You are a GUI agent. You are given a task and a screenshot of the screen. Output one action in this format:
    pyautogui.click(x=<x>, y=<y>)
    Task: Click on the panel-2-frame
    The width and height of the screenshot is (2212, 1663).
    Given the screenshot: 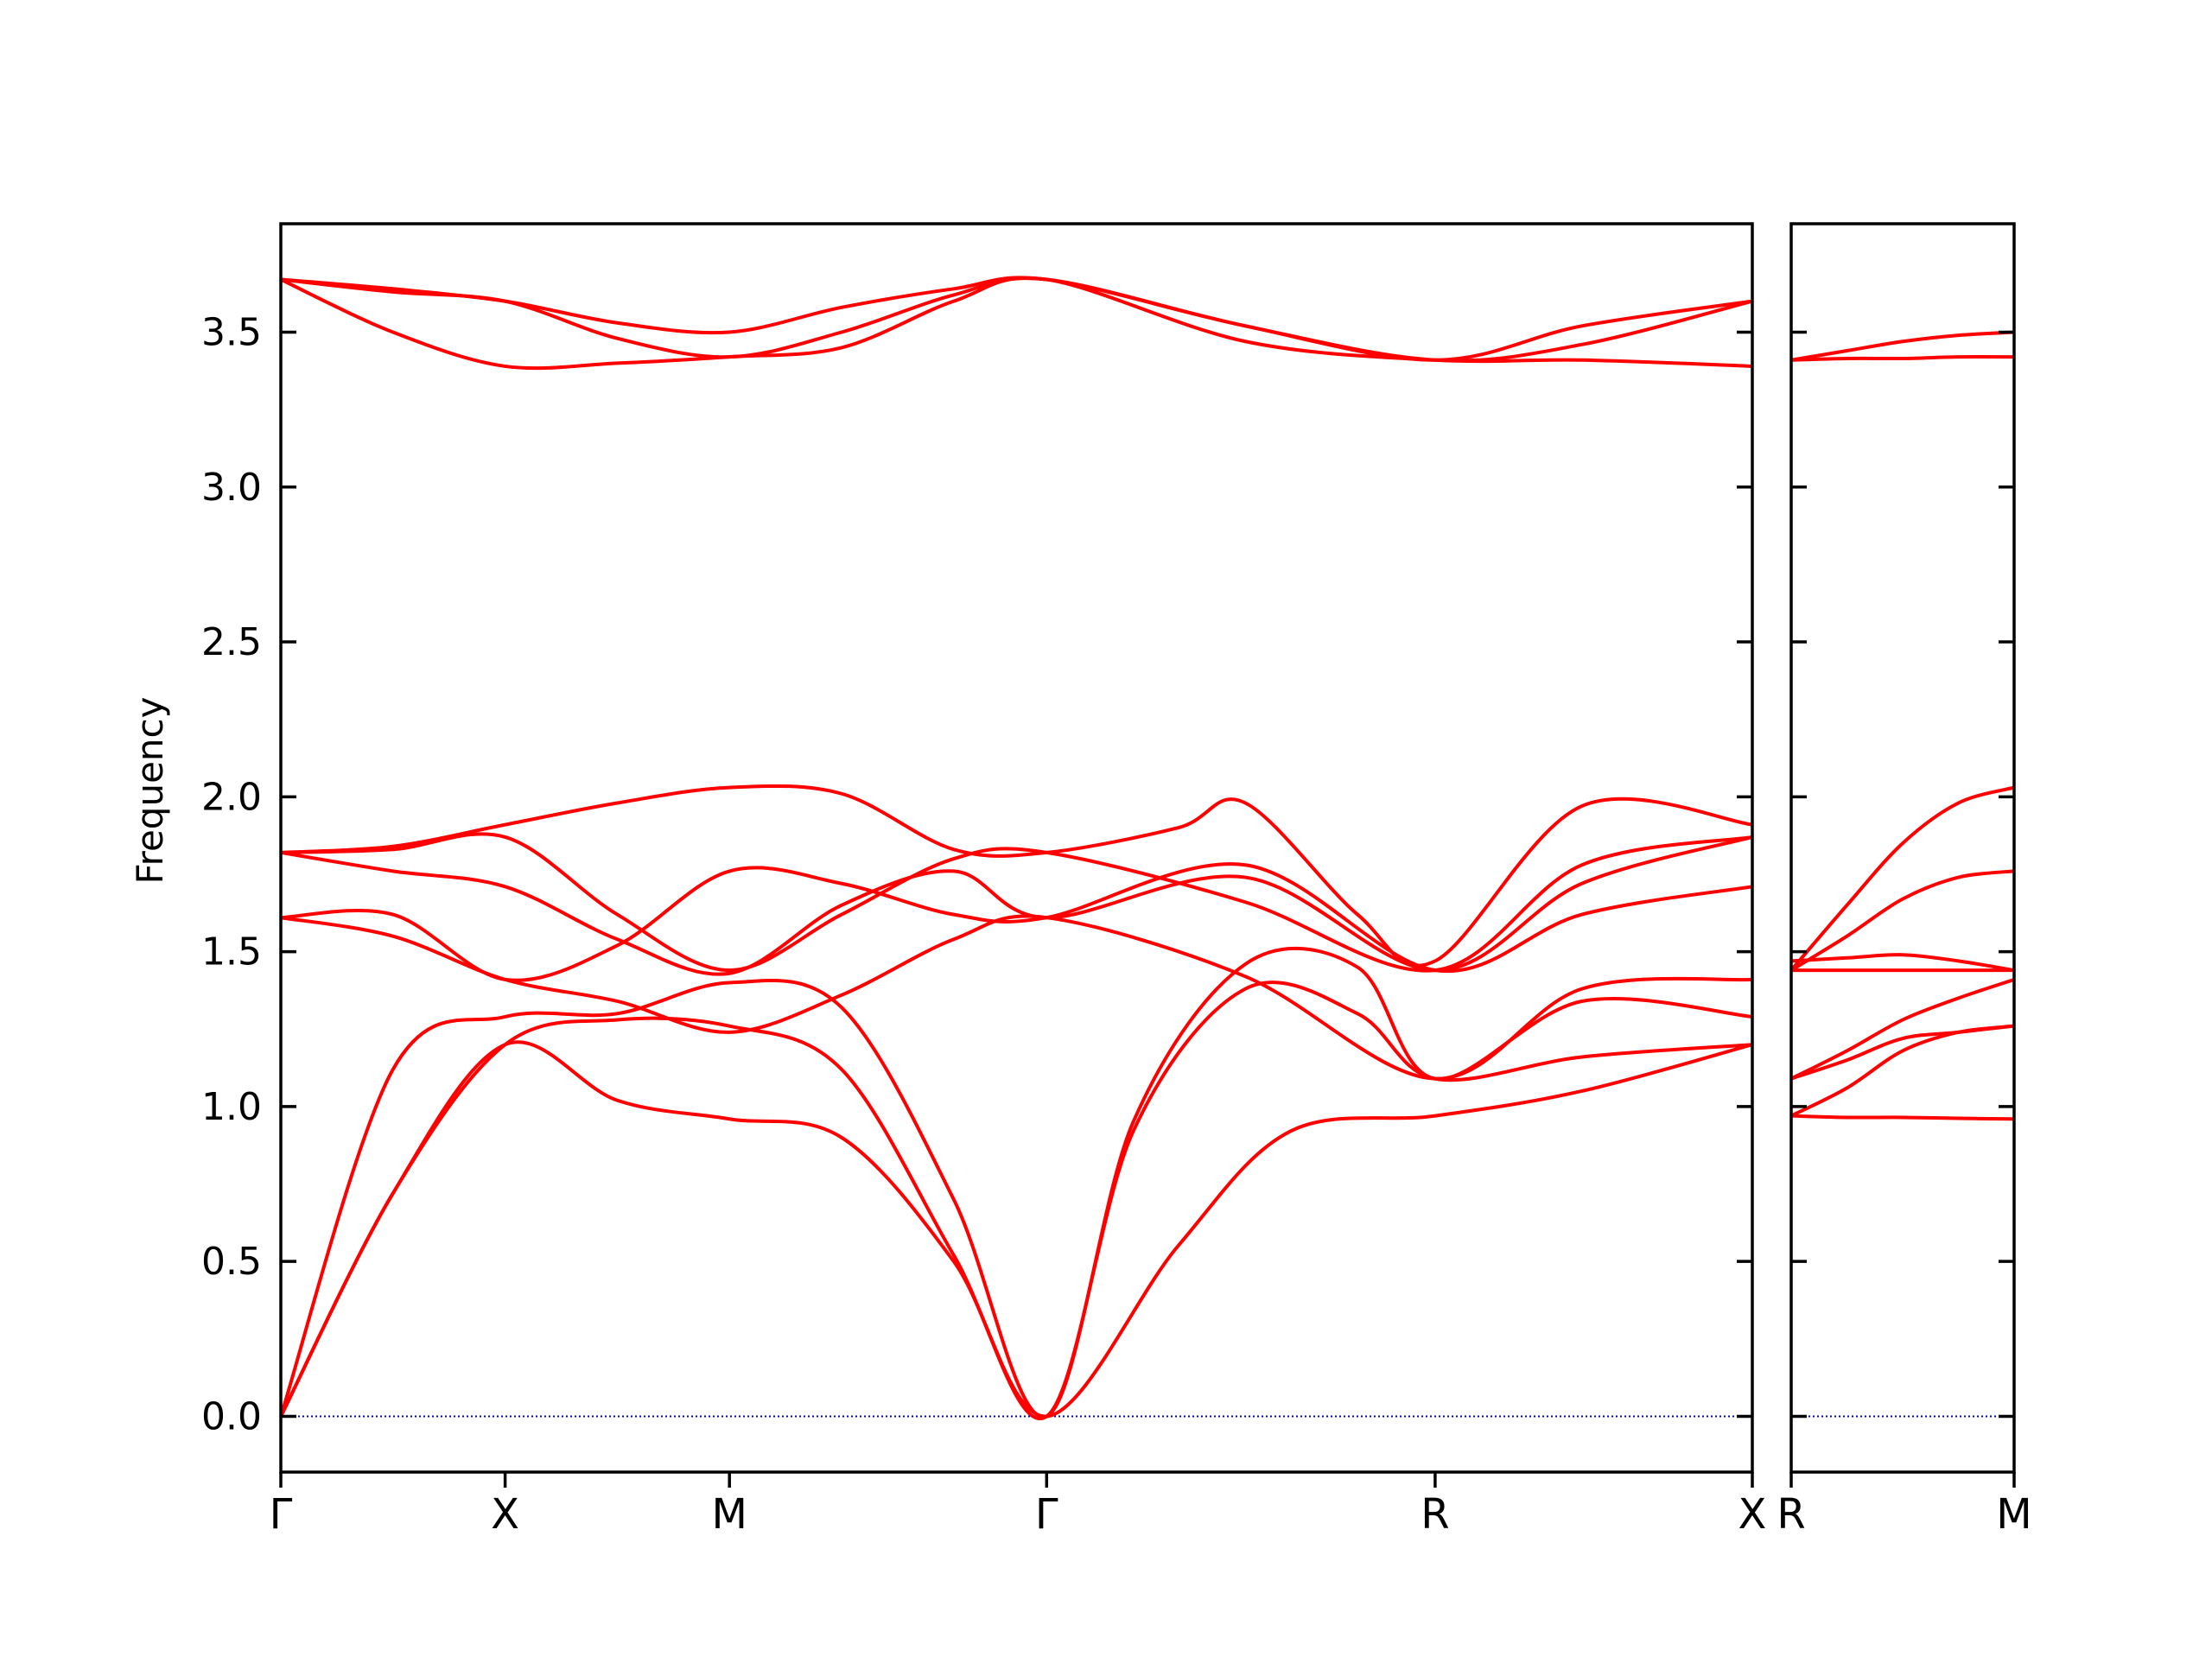 What is the action you would take?
    pyautogui.click(x=1902, y=848)
    